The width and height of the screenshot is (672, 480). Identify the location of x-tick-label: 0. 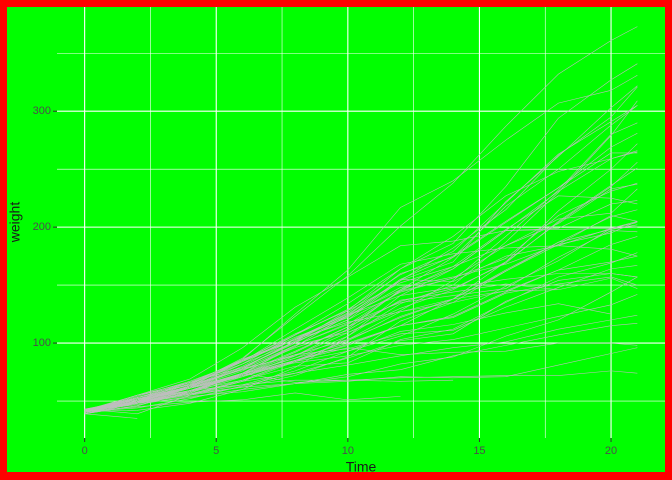
(85, 451).